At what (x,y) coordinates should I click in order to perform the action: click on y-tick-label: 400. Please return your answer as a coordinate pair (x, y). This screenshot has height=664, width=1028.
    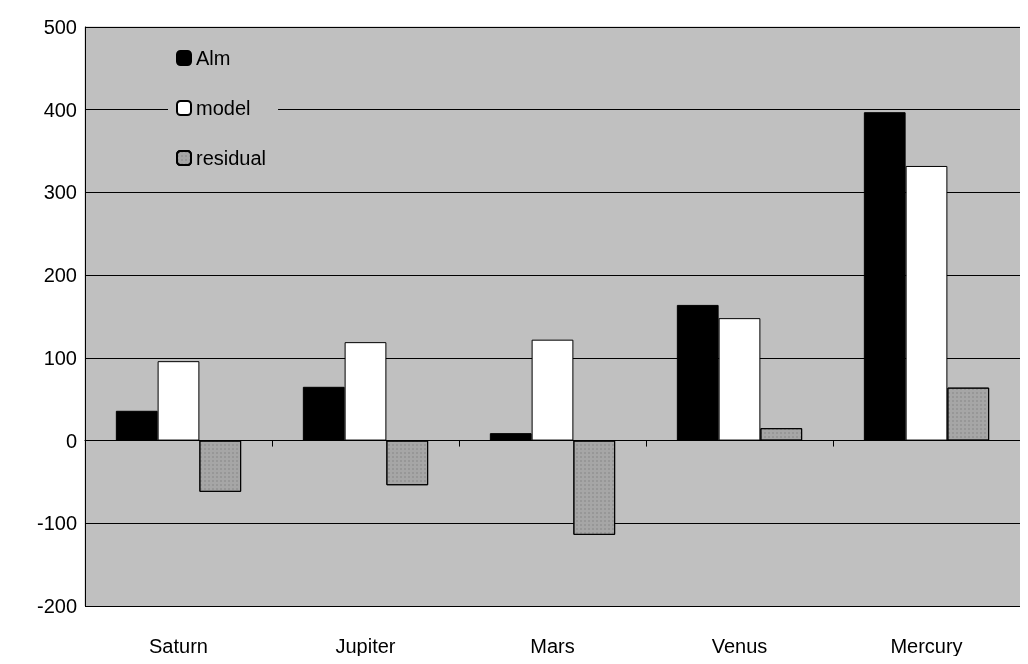
    Looking at the image, I should click on (60, 109).